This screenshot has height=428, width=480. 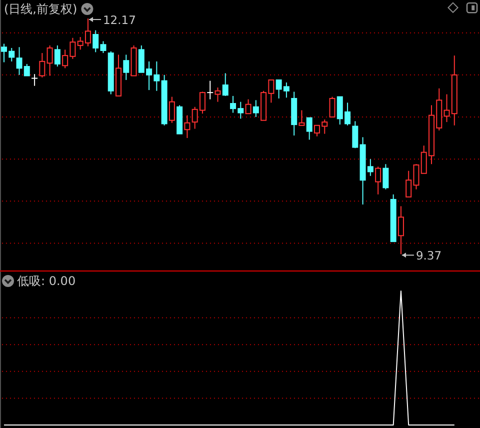 What do you see at coordinates (41, 9) in the screenshot?
I see `chart-title: (日线,前复权)` at bounding box center [41, 9].